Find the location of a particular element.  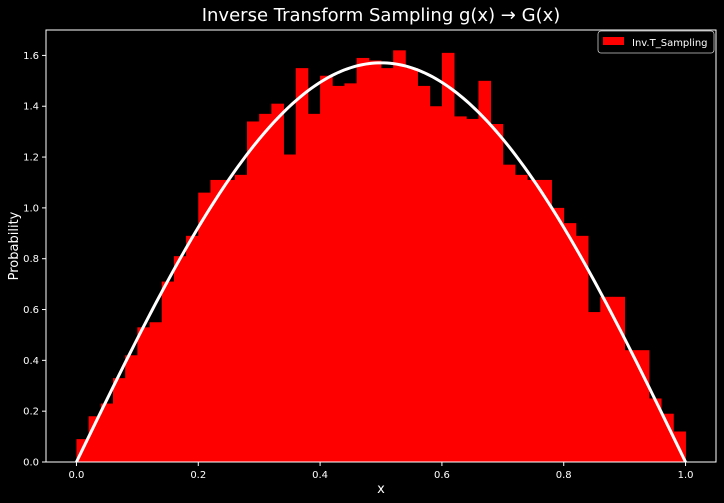

legend-label: Inv.T_Sampling is located at coordinates (670, 43).